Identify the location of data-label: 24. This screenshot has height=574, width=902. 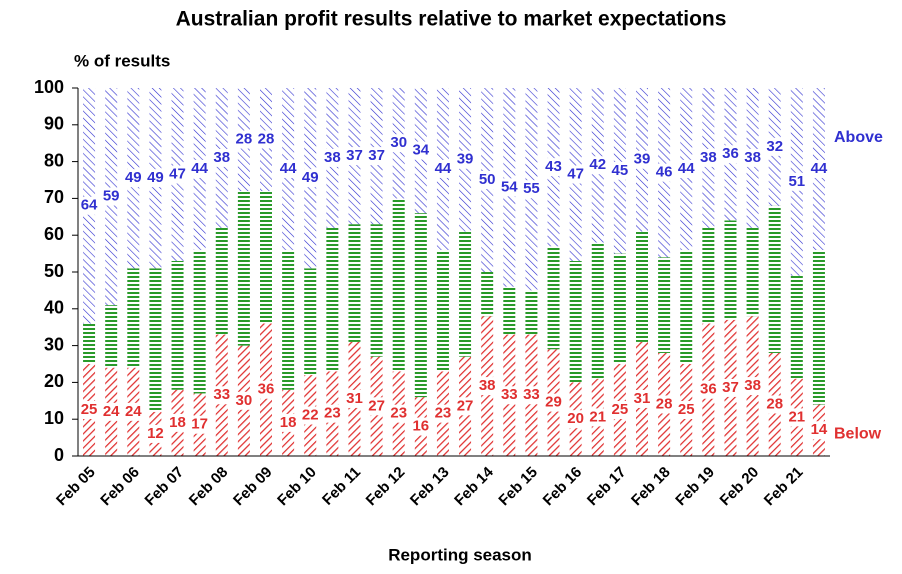
(111, 411).